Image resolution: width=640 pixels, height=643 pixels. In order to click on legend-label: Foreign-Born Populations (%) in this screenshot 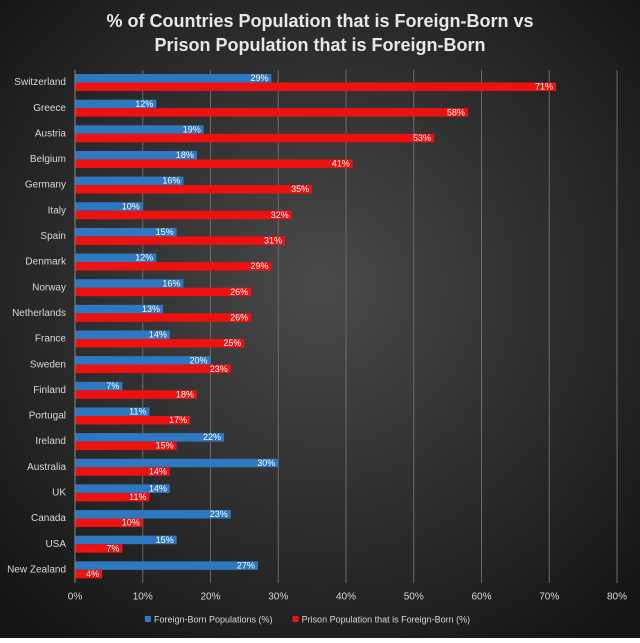, I will do `click(213, 619)`.